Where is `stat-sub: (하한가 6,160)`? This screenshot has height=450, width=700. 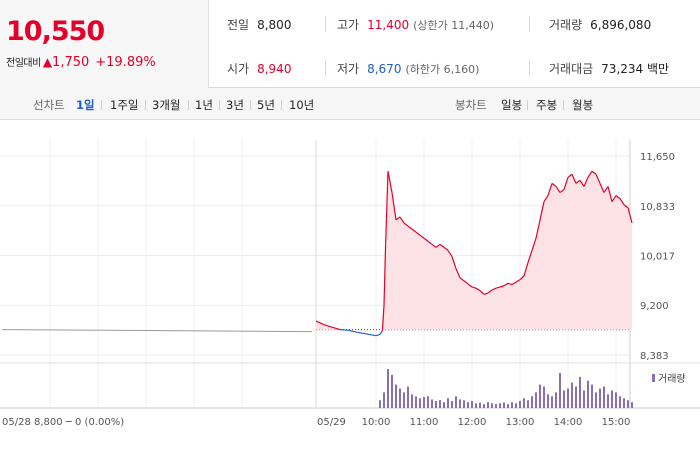 stat-sub: (하한가 6,160) is located at coordinates (442, 69).